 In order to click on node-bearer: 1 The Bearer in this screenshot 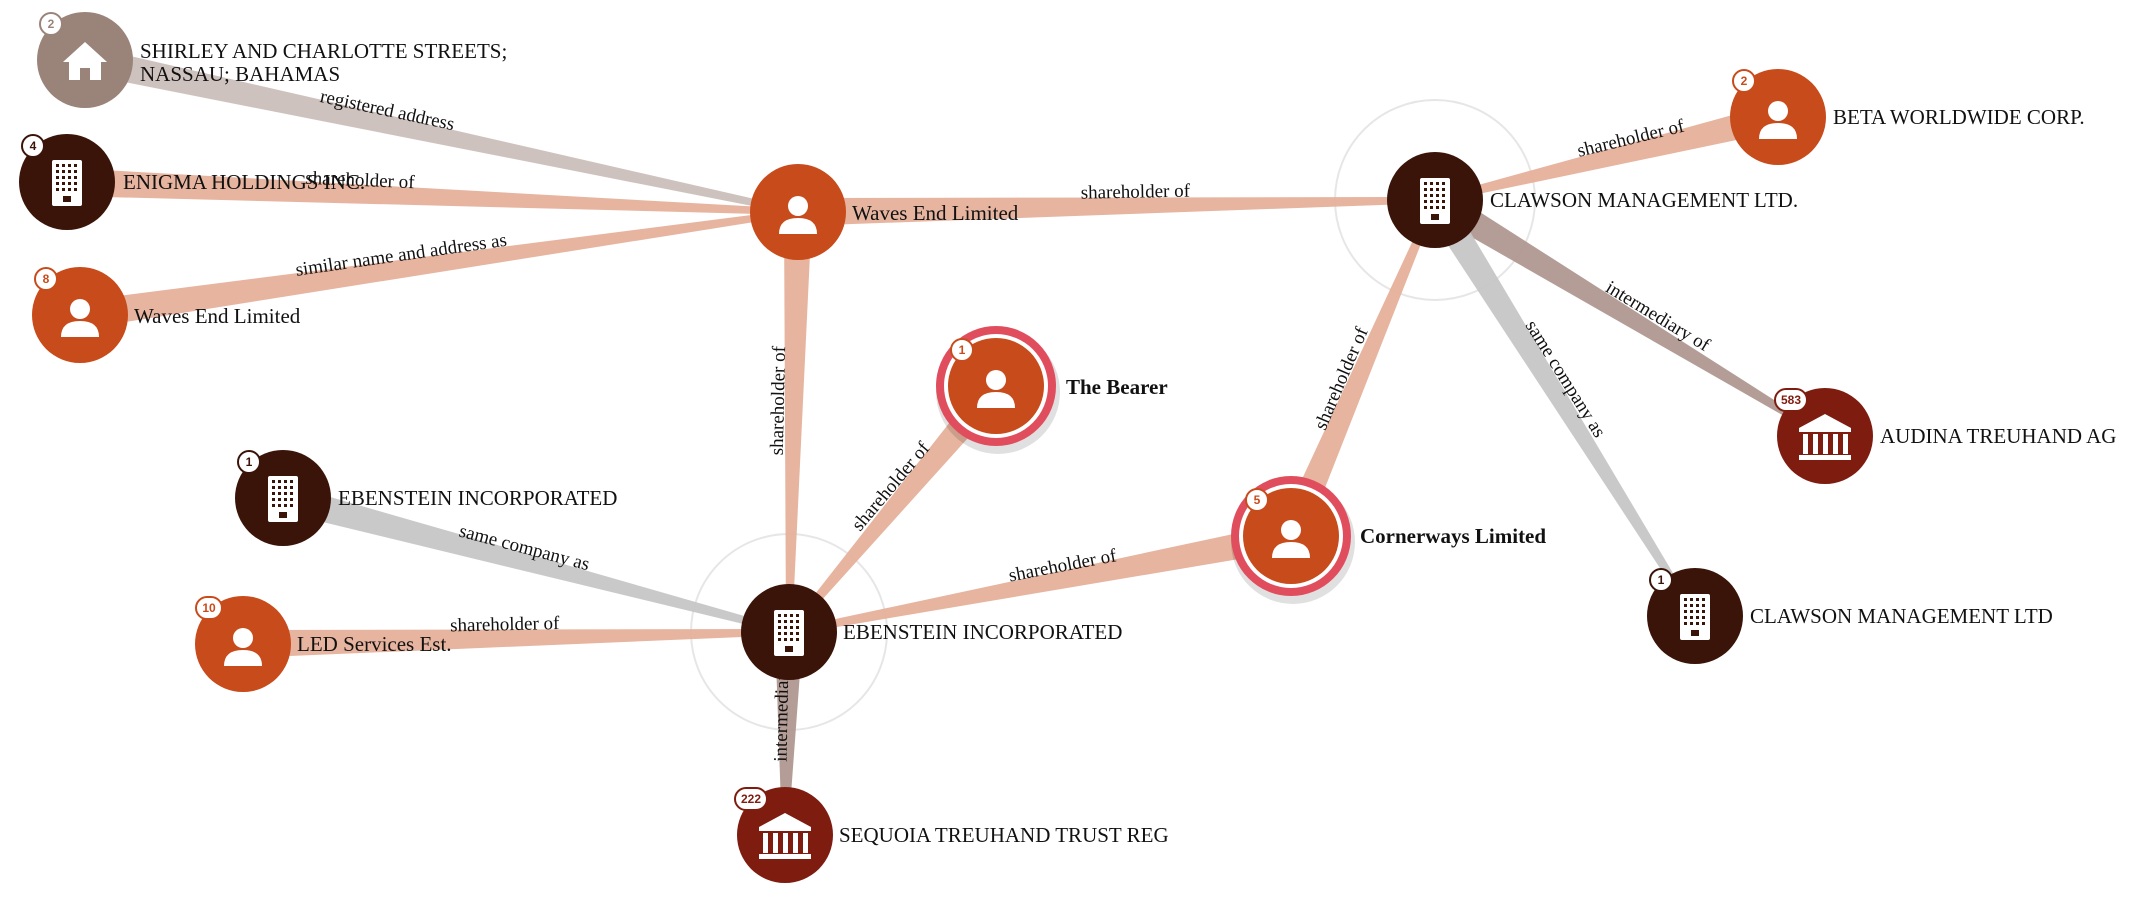, I will do `click(1052, 390)`.